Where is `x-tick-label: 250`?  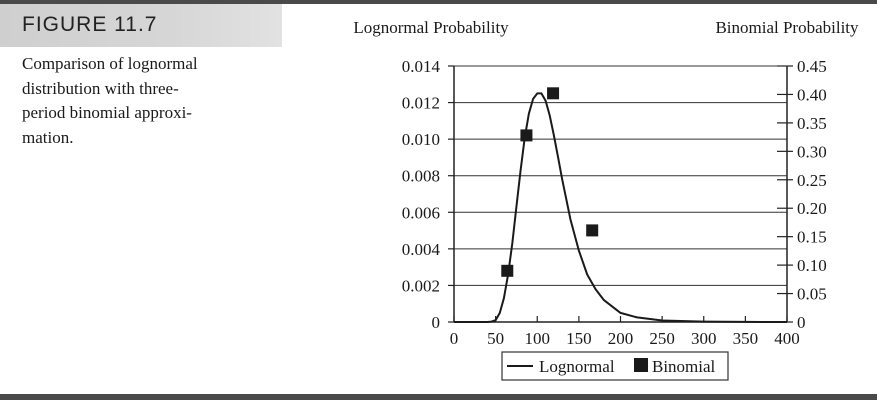 x-tick-label: 250 is located at coordinates (662, 338).